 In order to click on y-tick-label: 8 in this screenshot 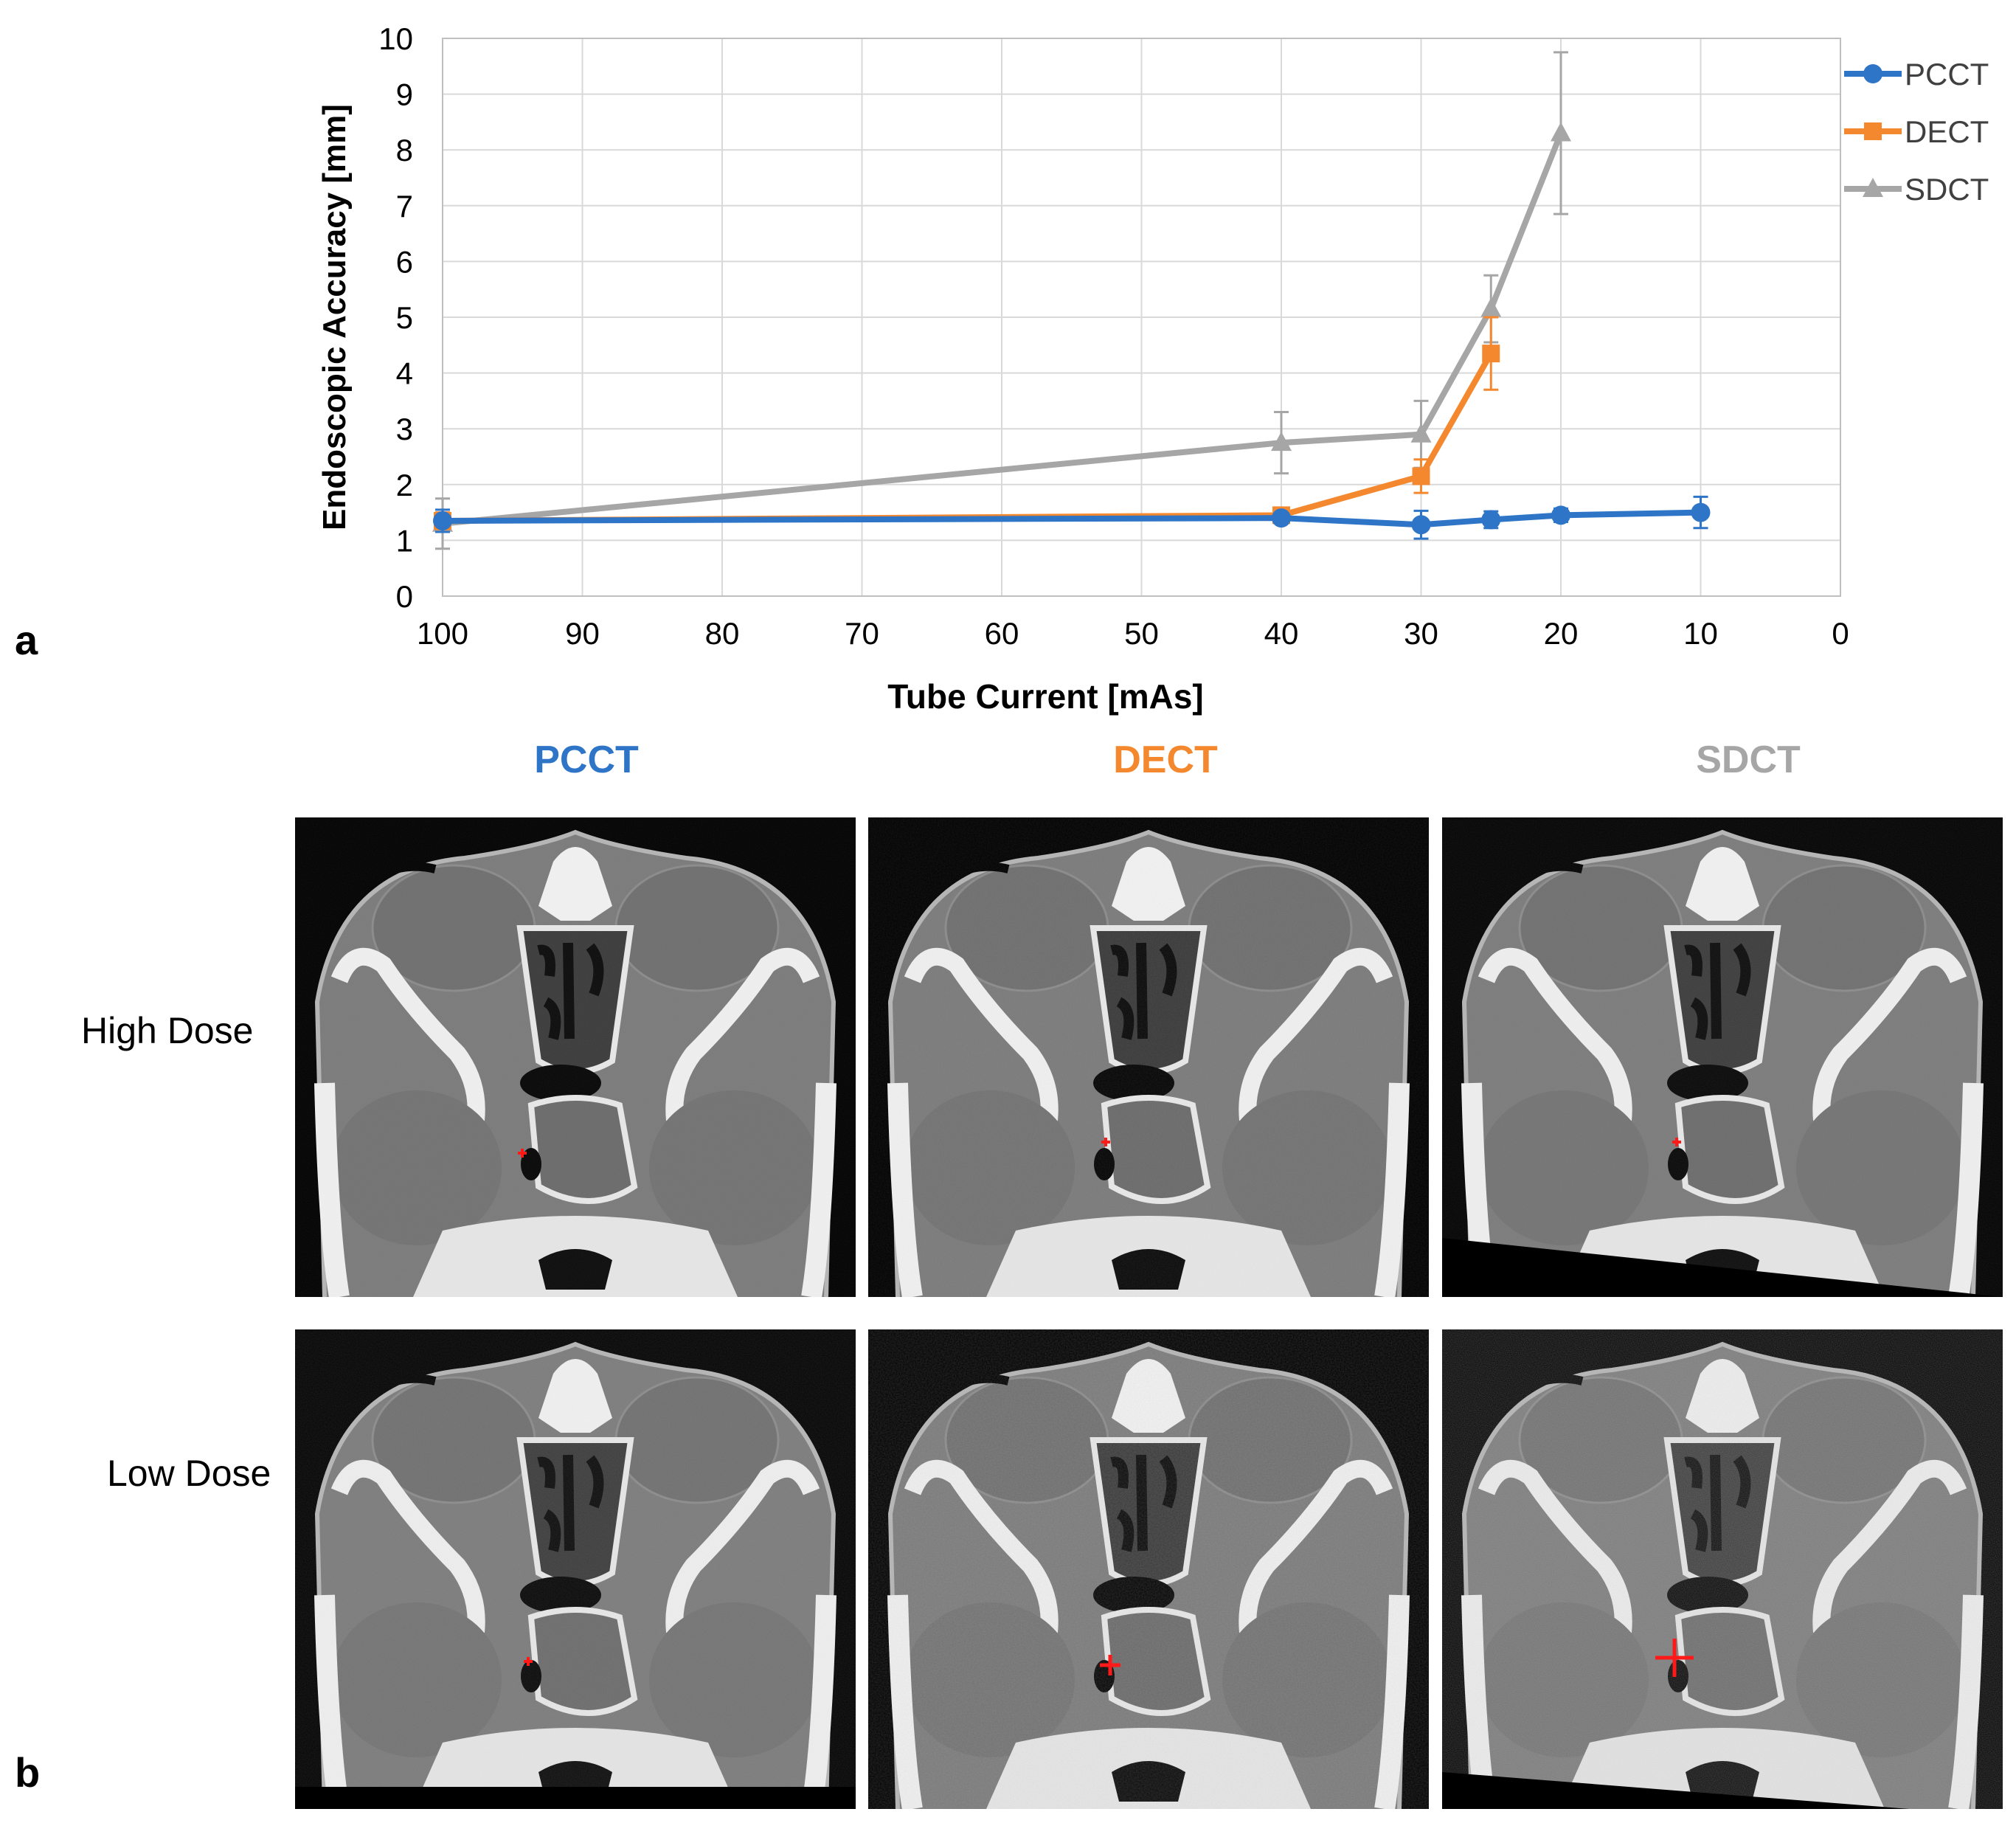, I will do `click(404, 150)`.